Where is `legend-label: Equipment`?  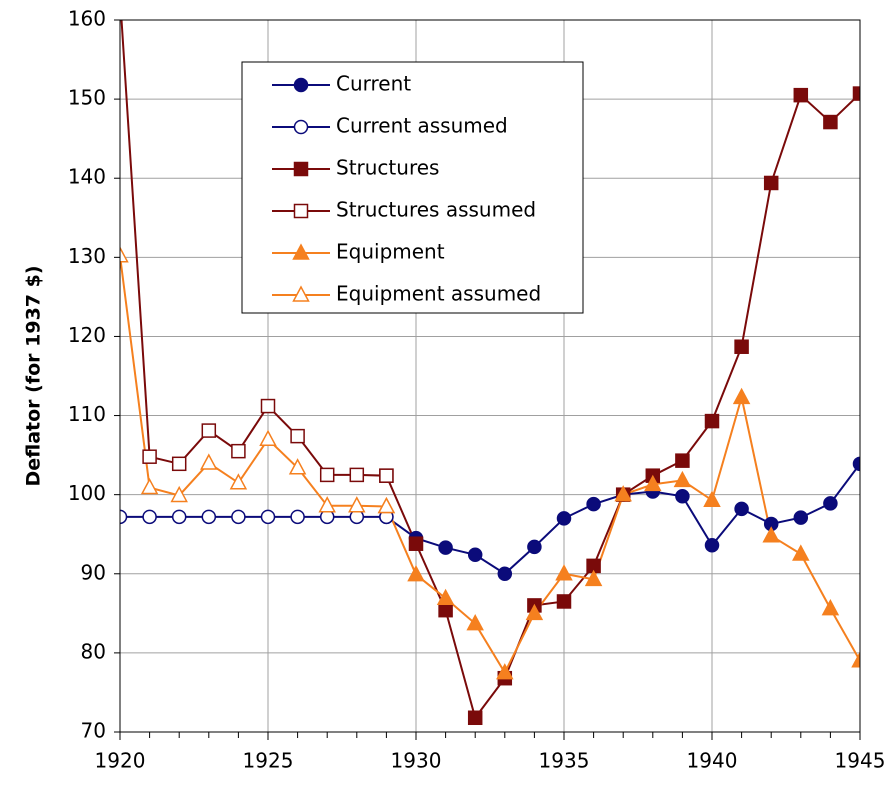
legend-label: Equipment is located at coordinates (390, 252).